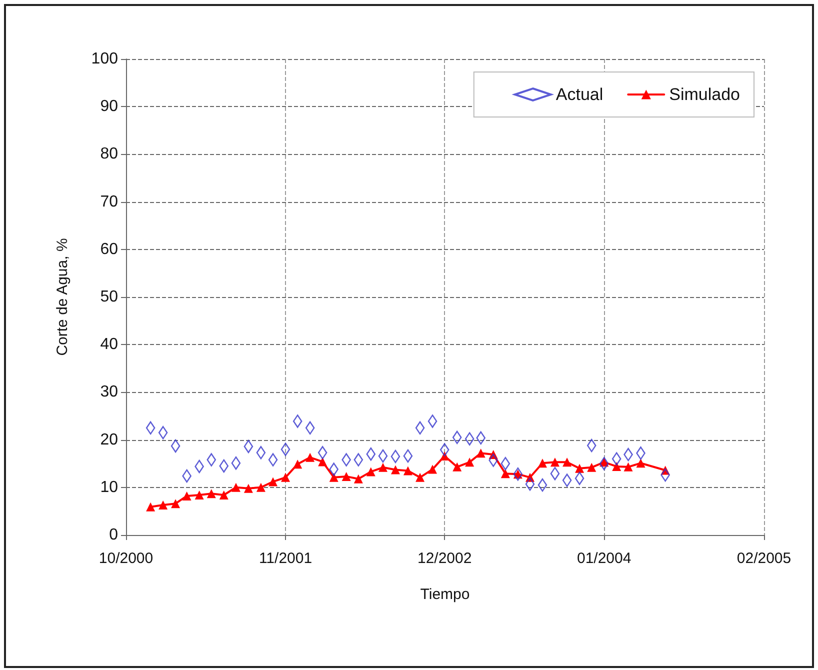  What do you see at coordinates (104, 59) in the screenshot?
I see `y-tick-label: 100` at bounding box center [104, 59].